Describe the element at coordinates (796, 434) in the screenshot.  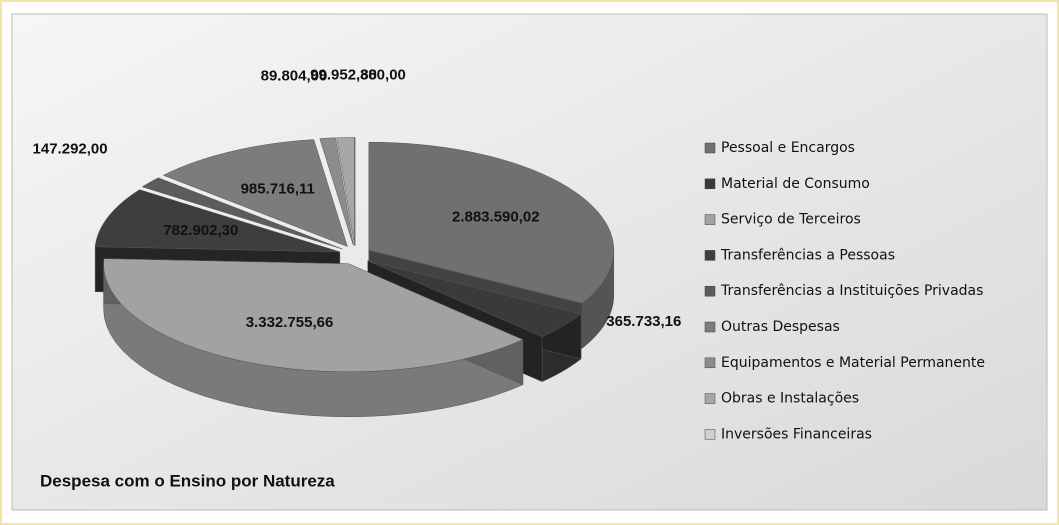
I see `legend-label: Inversões Financeiras` at that location.